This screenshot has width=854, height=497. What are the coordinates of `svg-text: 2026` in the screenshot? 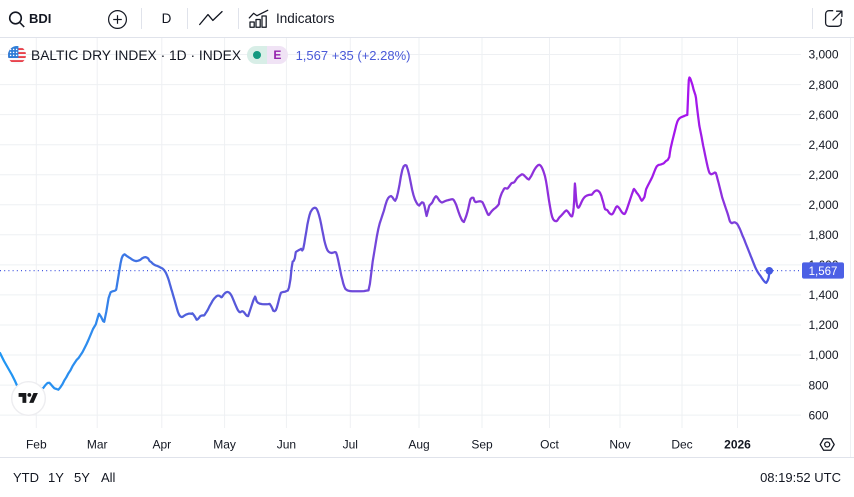 It's located at (737, 445).